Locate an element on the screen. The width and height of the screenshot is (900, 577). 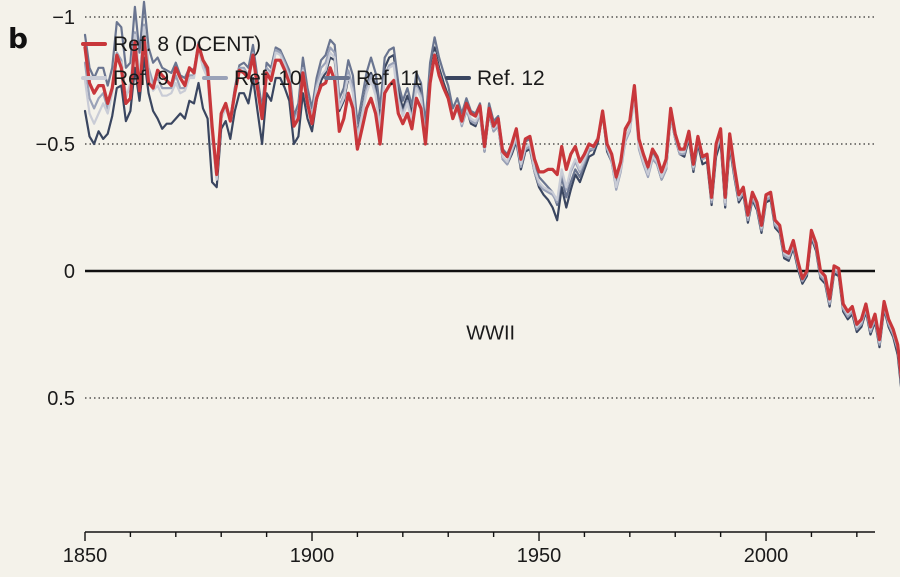
legend-label: Ref. 10 is located at coordinates (268, 78).